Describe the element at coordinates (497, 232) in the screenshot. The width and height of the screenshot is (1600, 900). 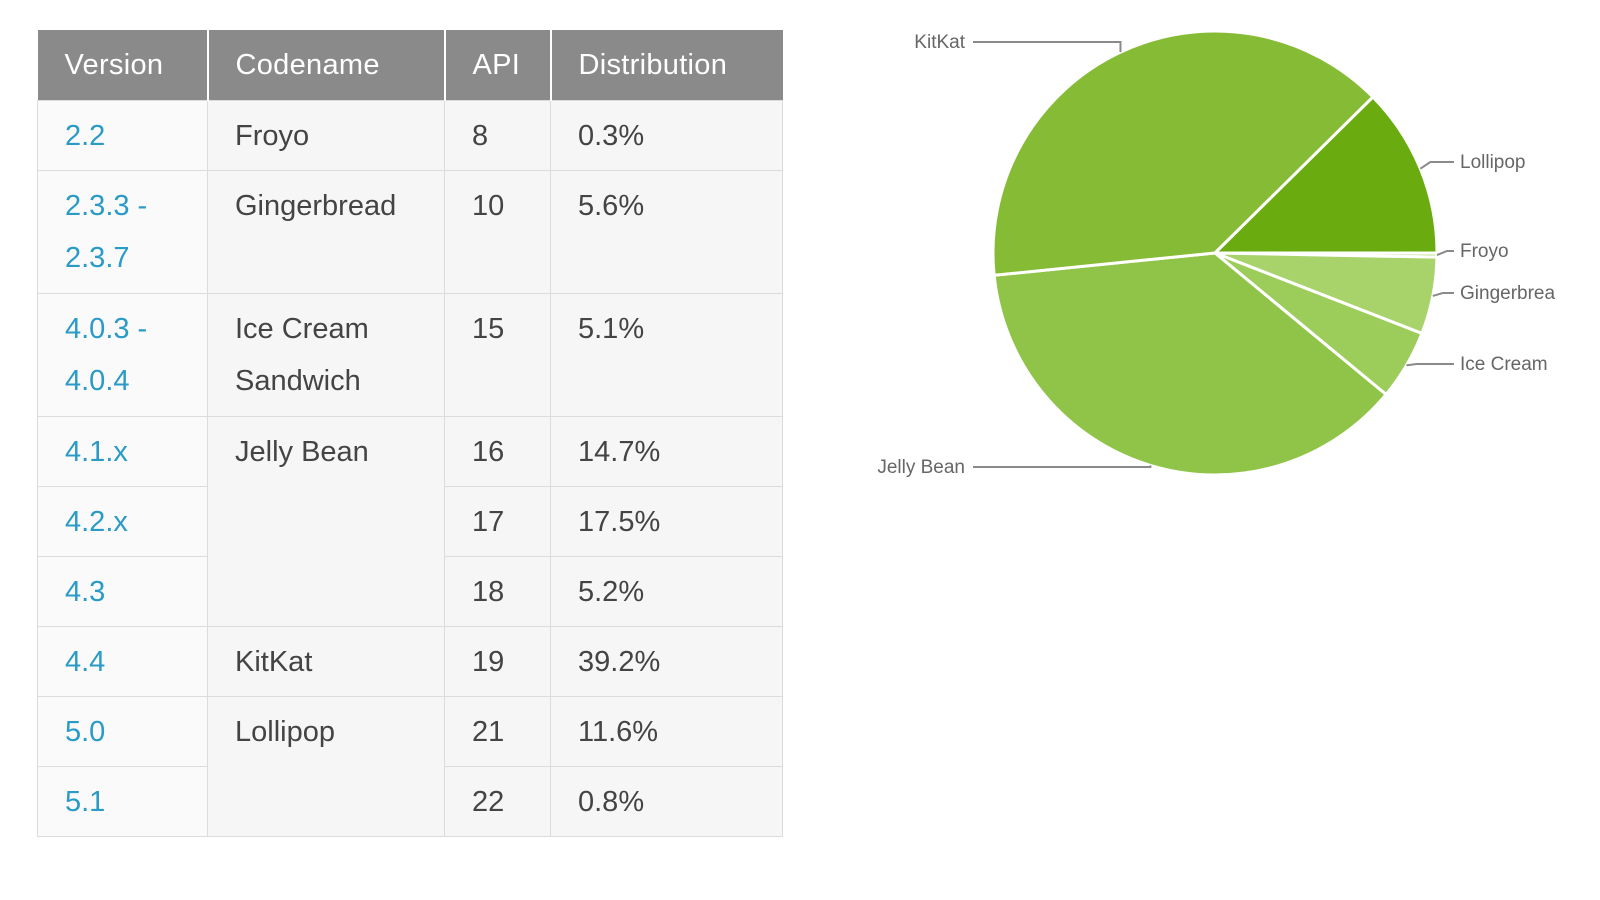
I see `api-cell: 10` at that location.